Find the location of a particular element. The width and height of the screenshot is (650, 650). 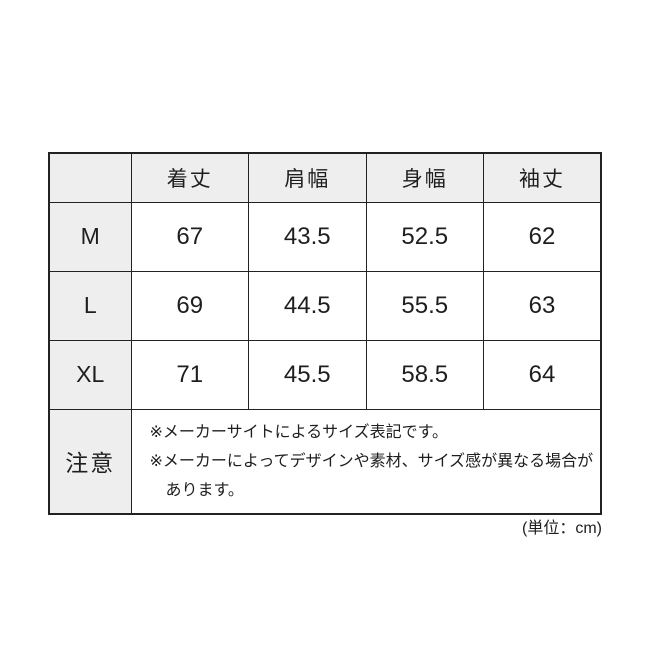

row-label-l: L is located at coordinates (90, 305).